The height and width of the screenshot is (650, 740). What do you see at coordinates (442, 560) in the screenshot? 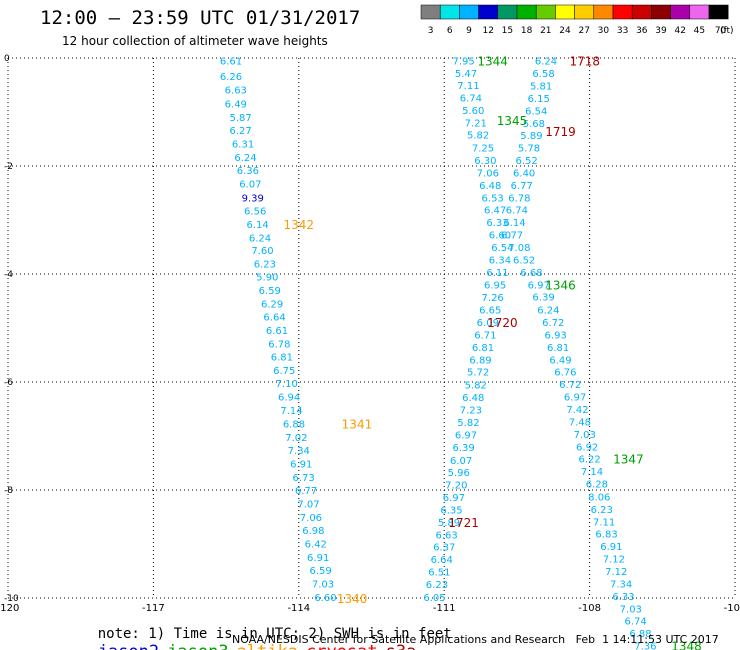
I see `wave-height-value: 6.64` at bounding box center [442, 560].